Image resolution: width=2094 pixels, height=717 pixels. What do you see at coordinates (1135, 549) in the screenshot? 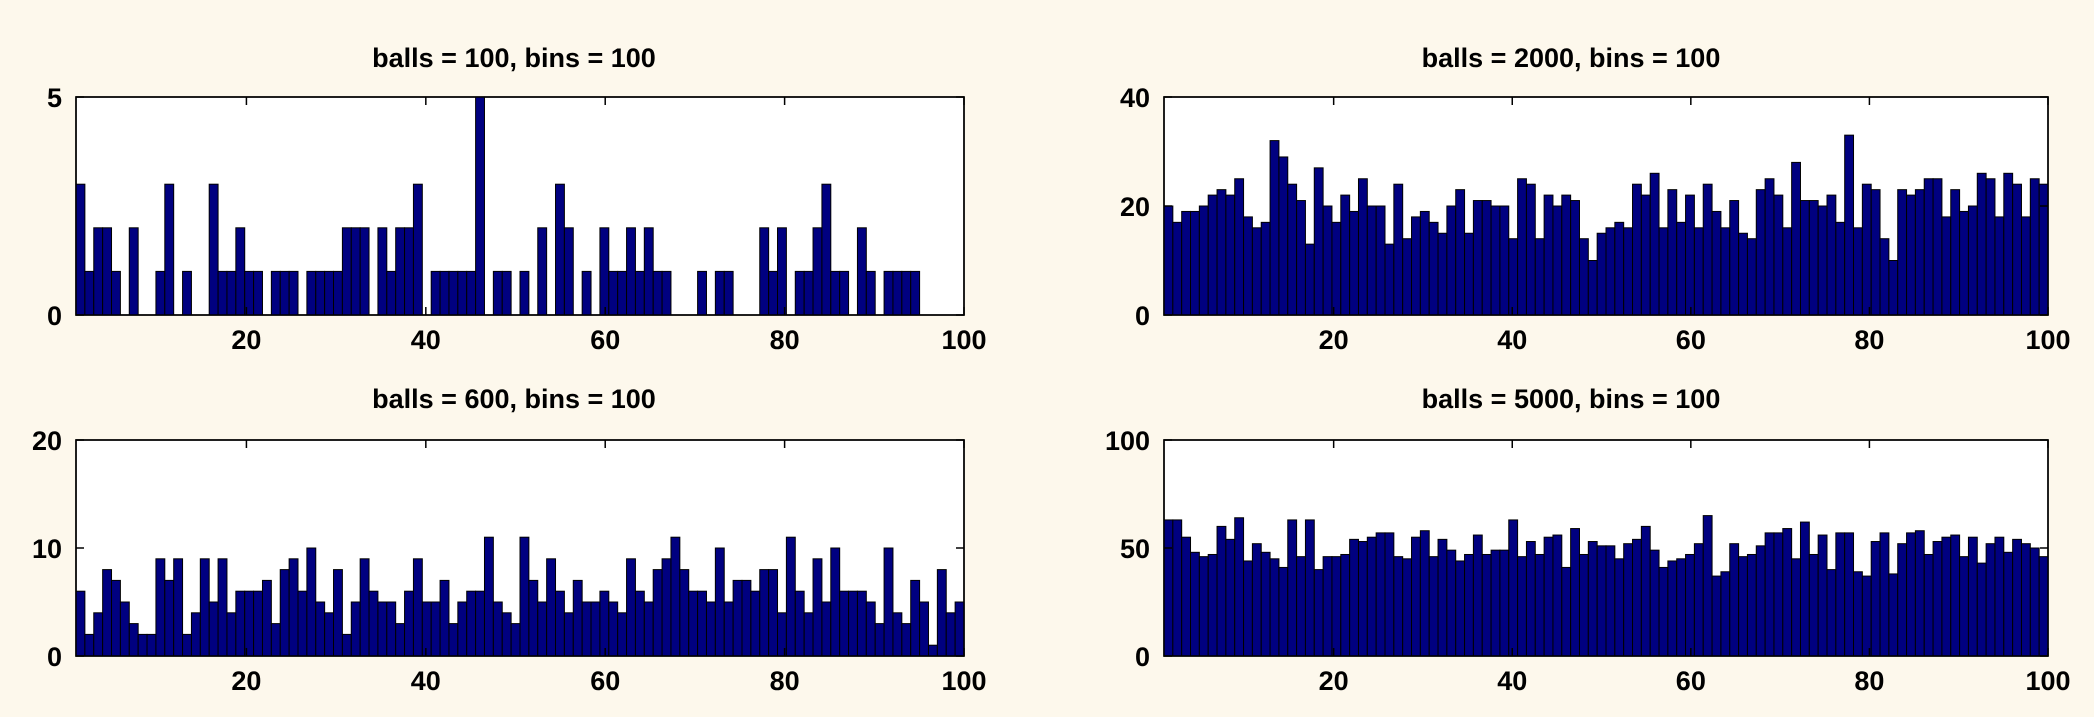
I see `y-tick-label: 50` at bounding box center [1135, 549].